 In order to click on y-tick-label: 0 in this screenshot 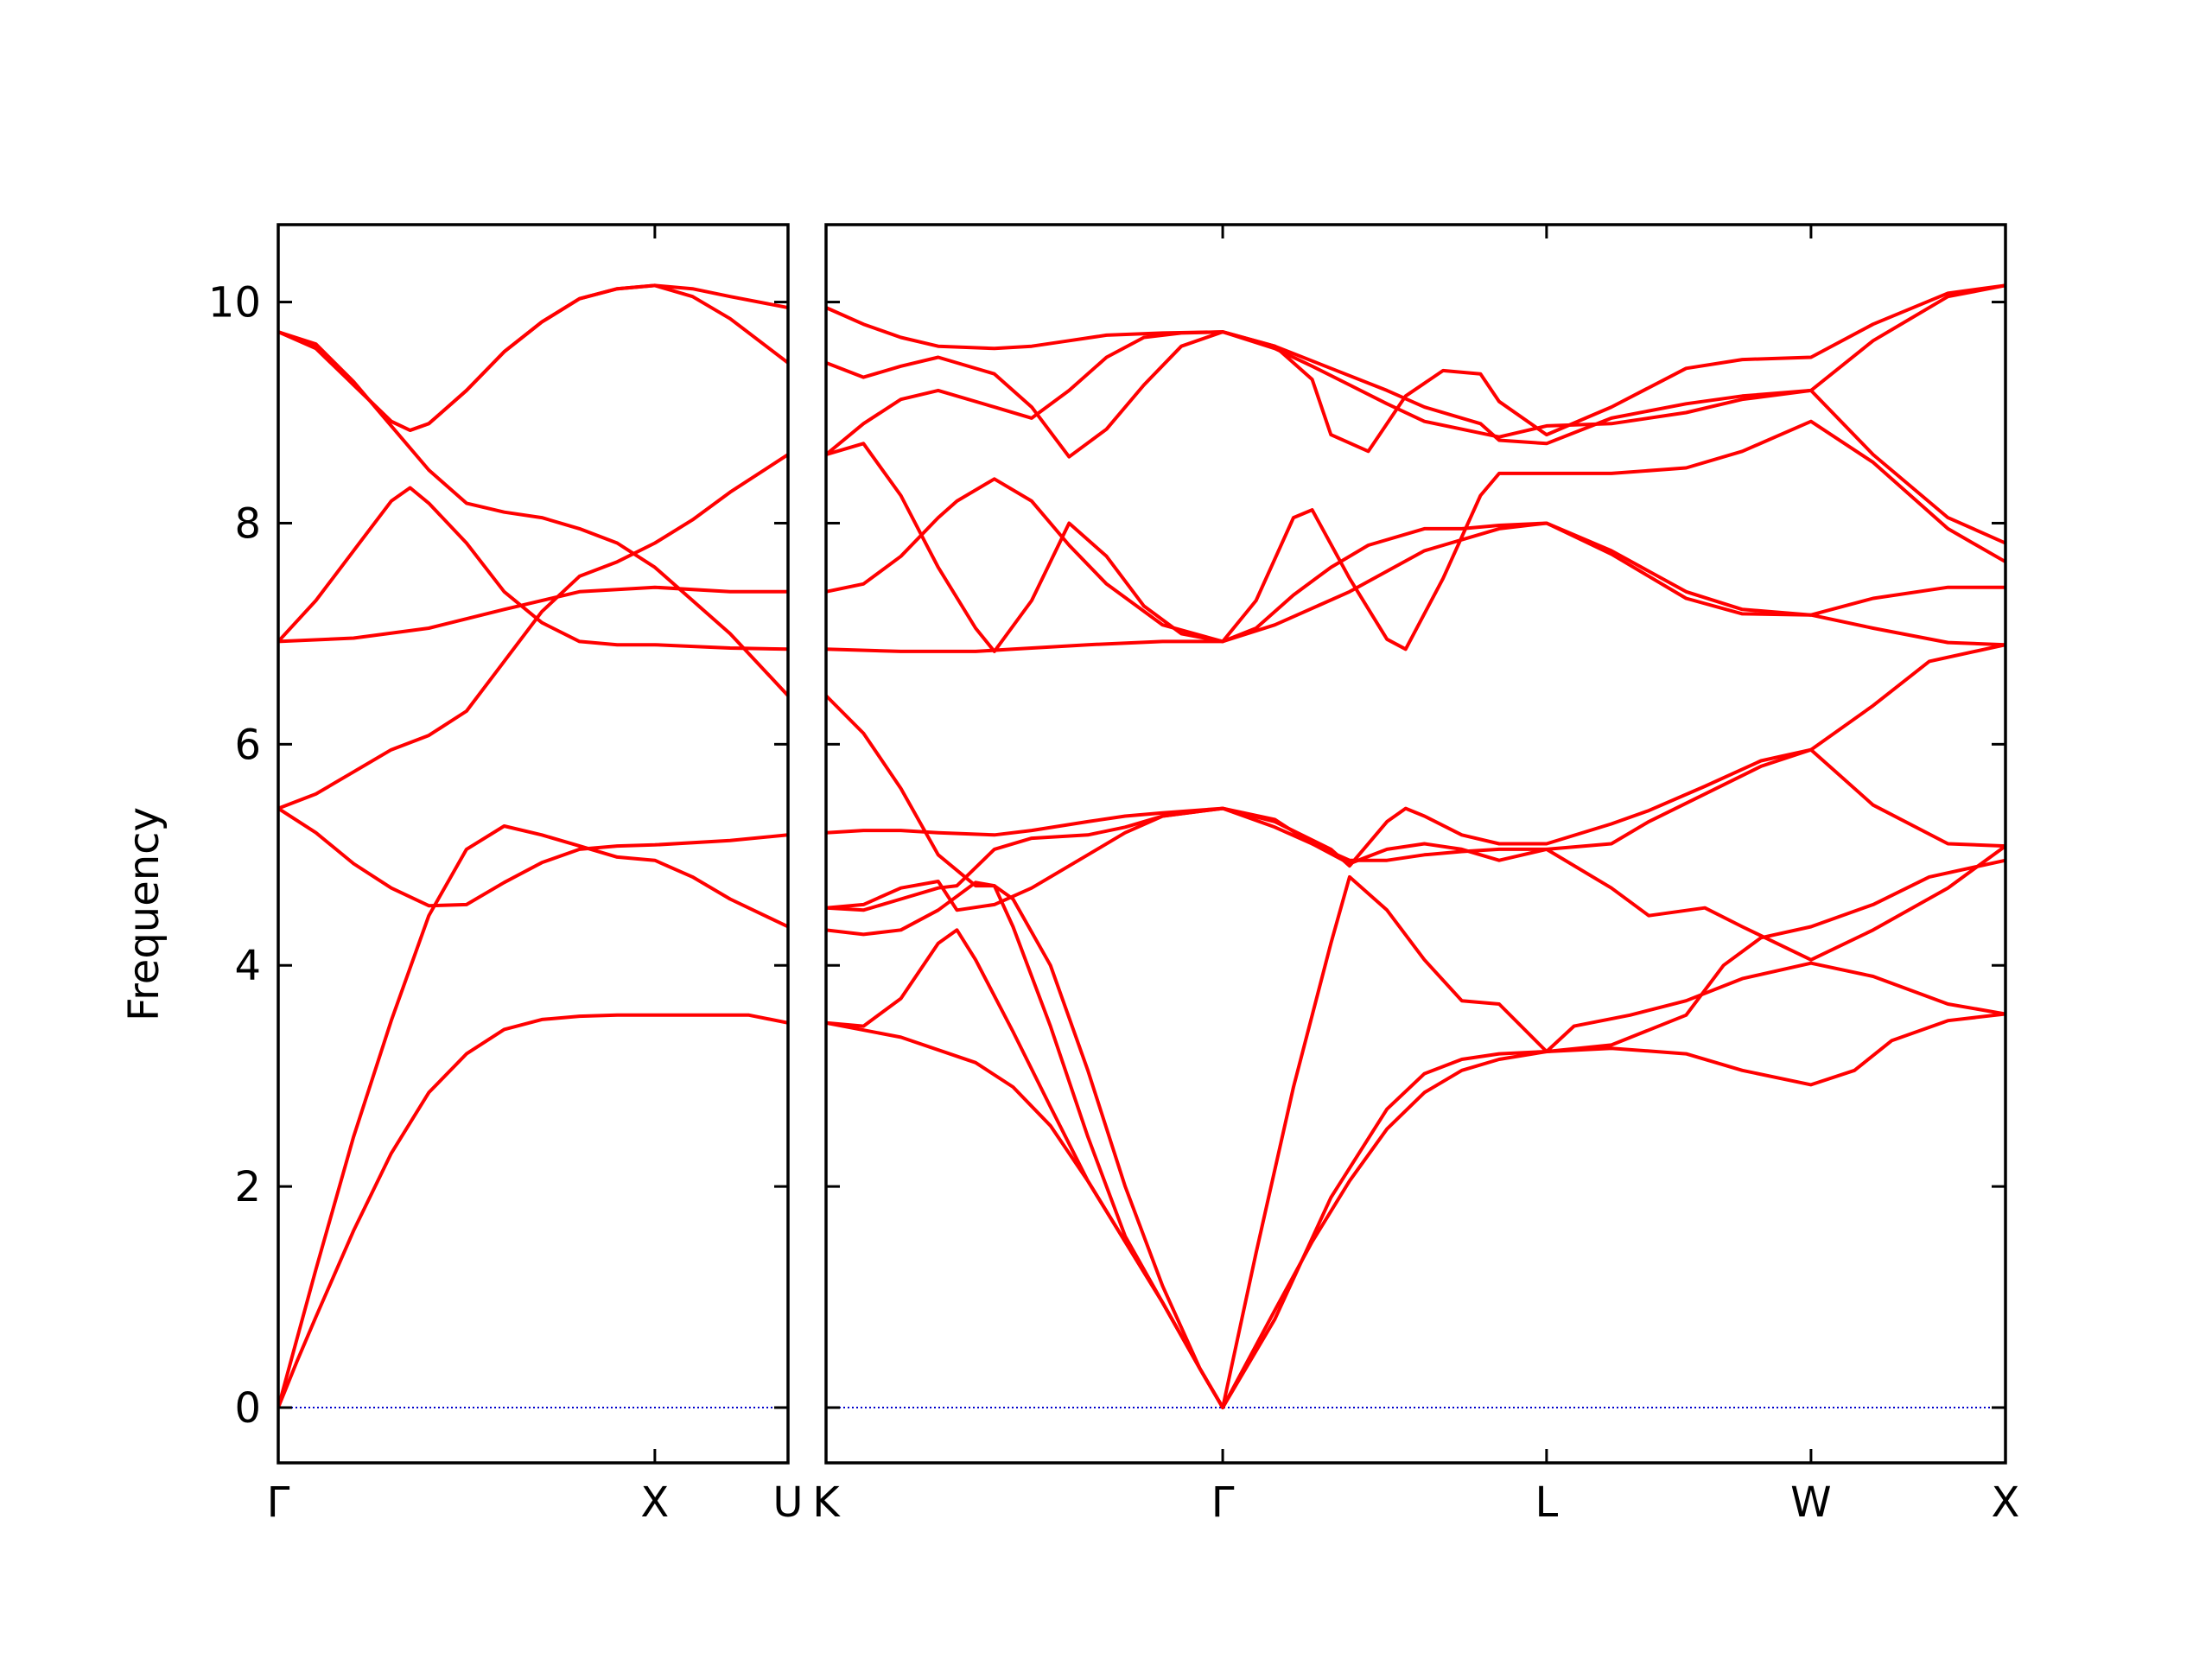, I will do `click(247, 1408)`.